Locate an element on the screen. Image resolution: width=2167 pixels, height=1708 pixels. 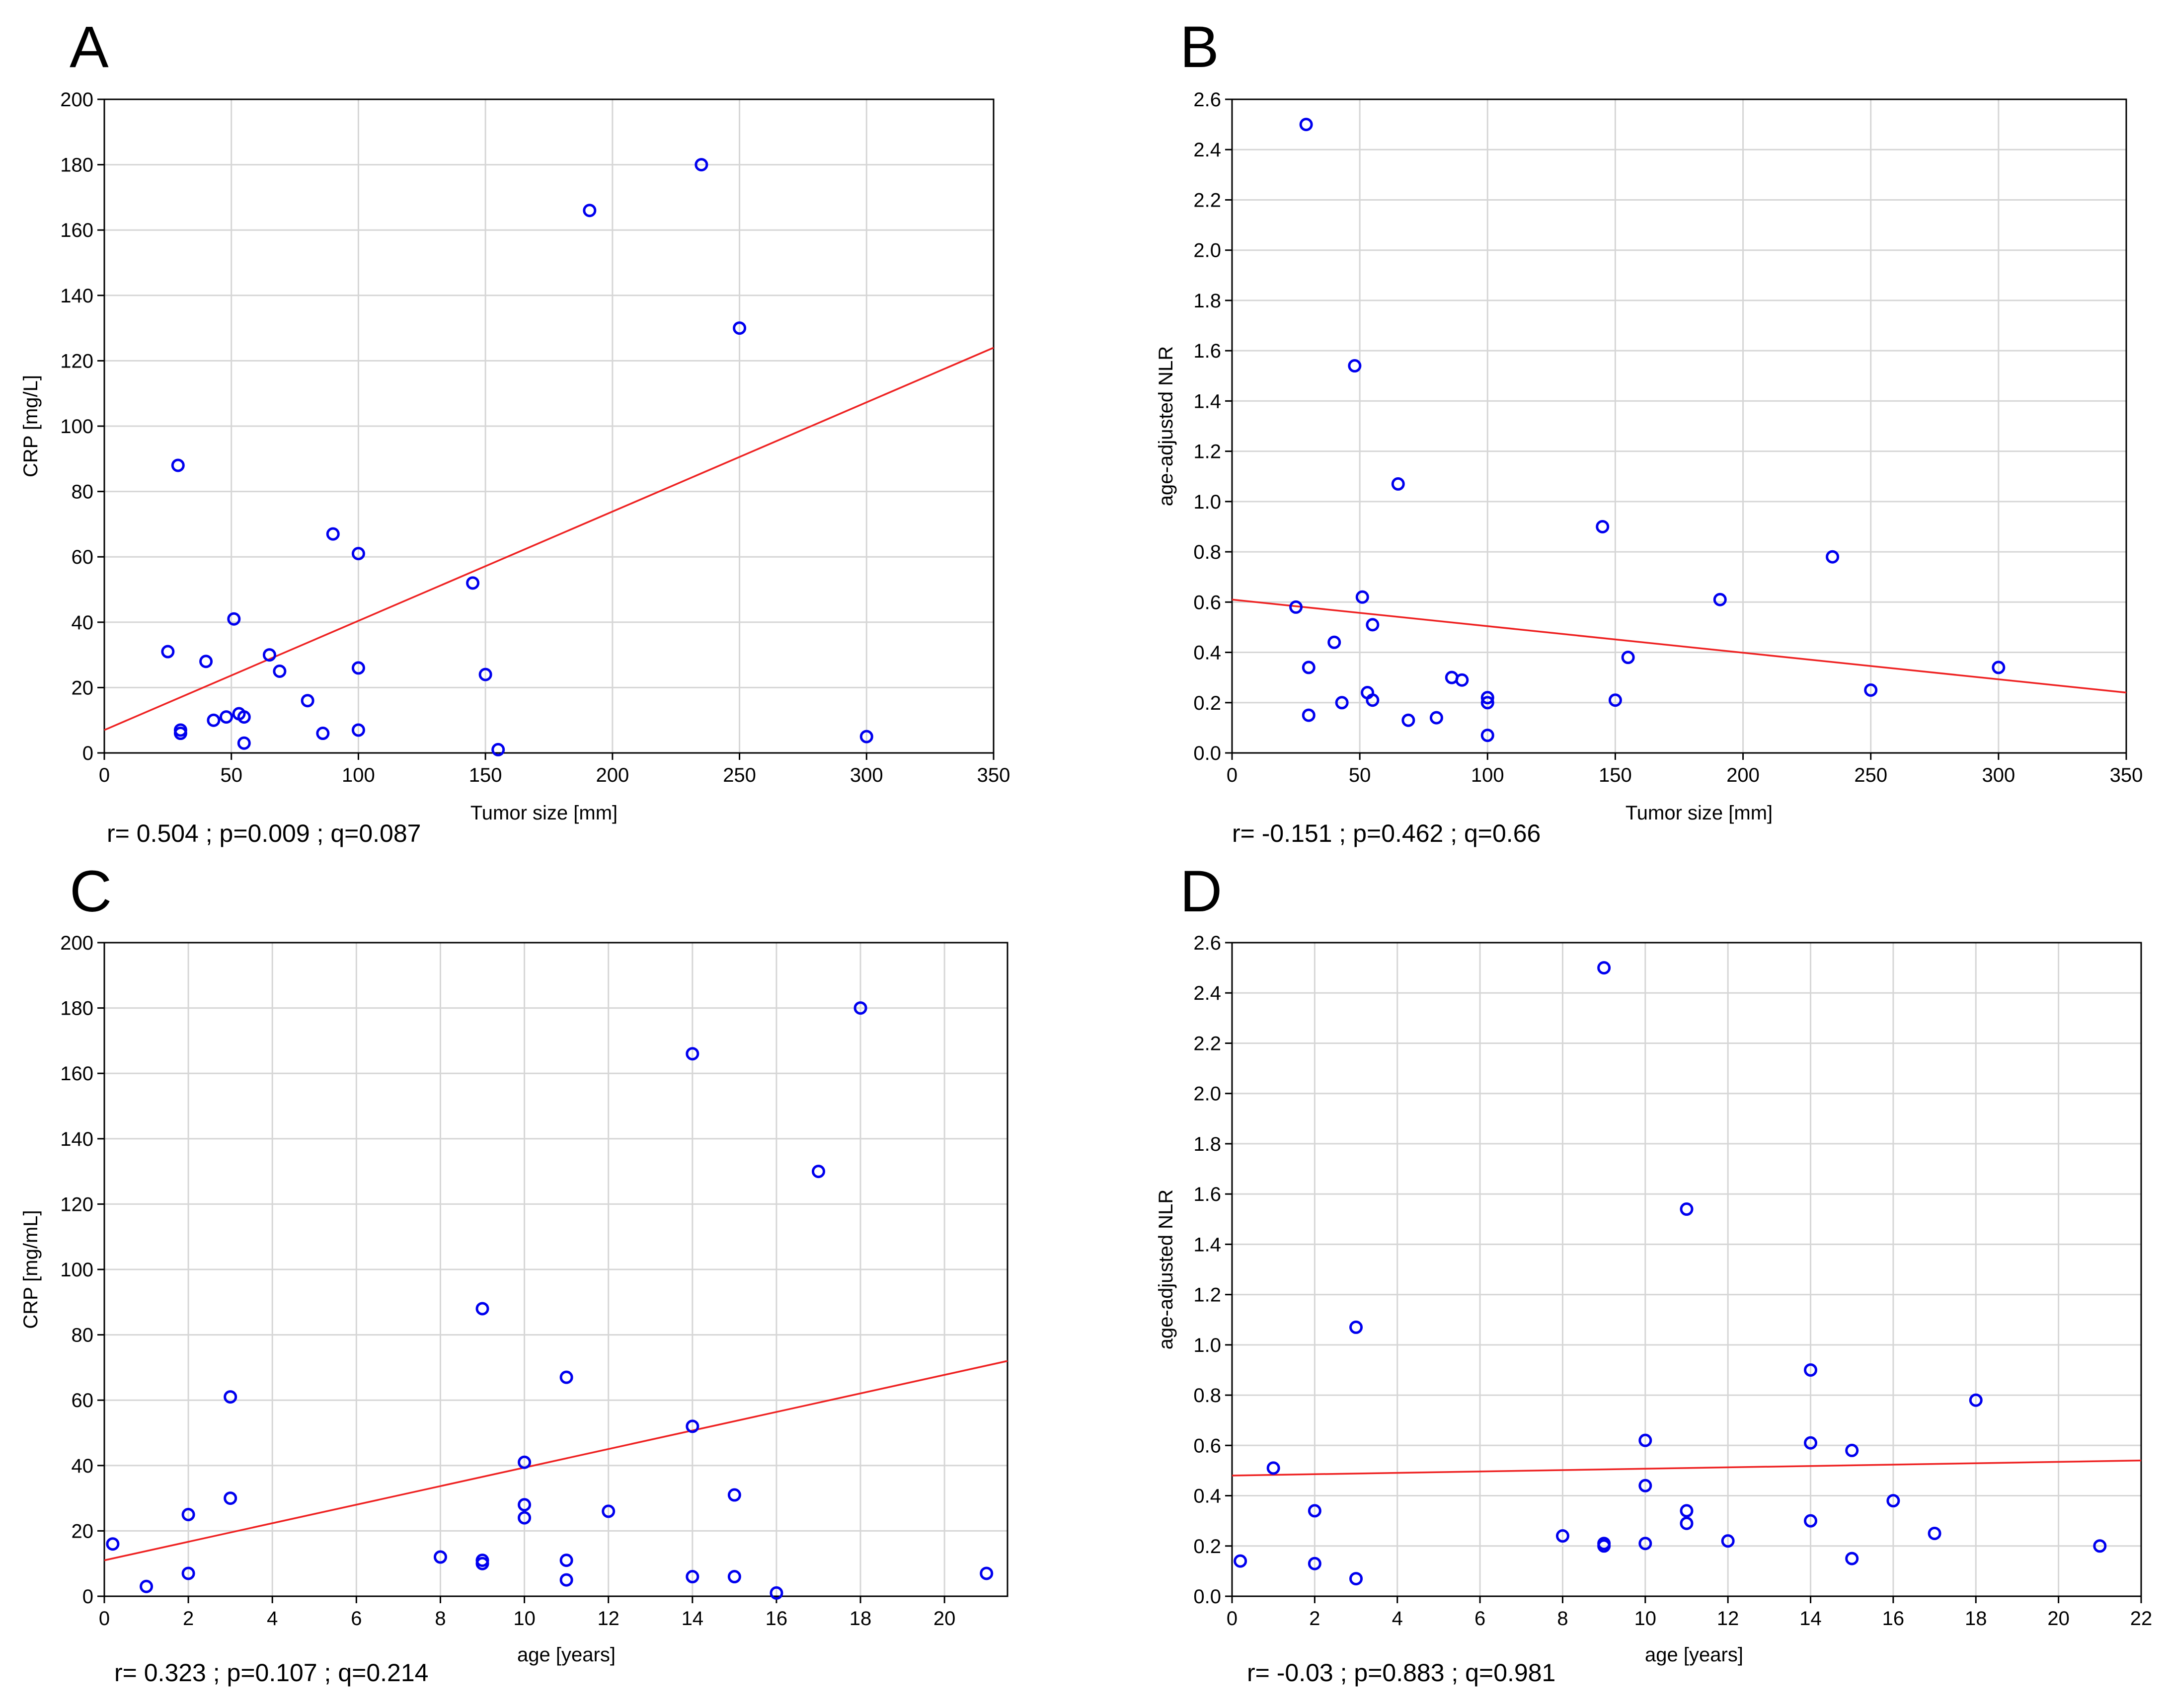
x-tick-label: 16 is located at coordinates (1894, 1619).